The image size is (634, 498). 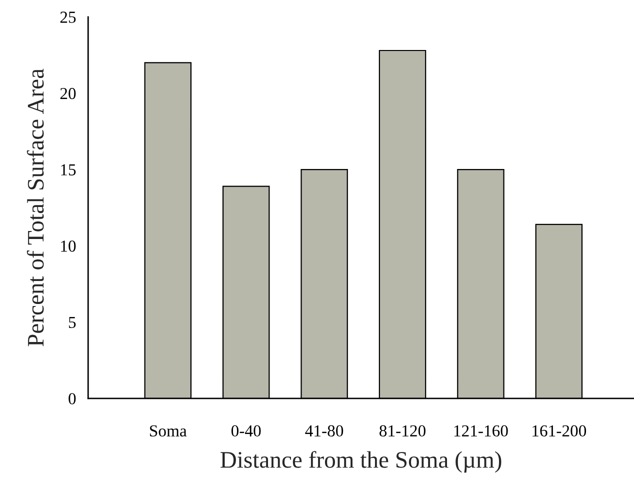 I want to click on y-tick-label: 20, so click(x=68, y=94).